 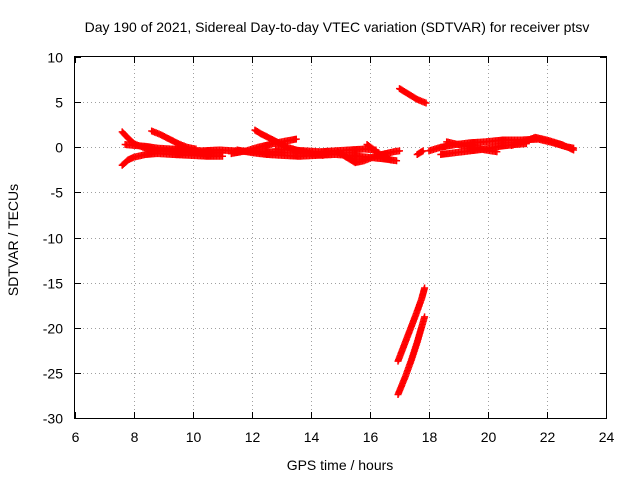 I want to click on series-track-h, so click(x=326, y=150).